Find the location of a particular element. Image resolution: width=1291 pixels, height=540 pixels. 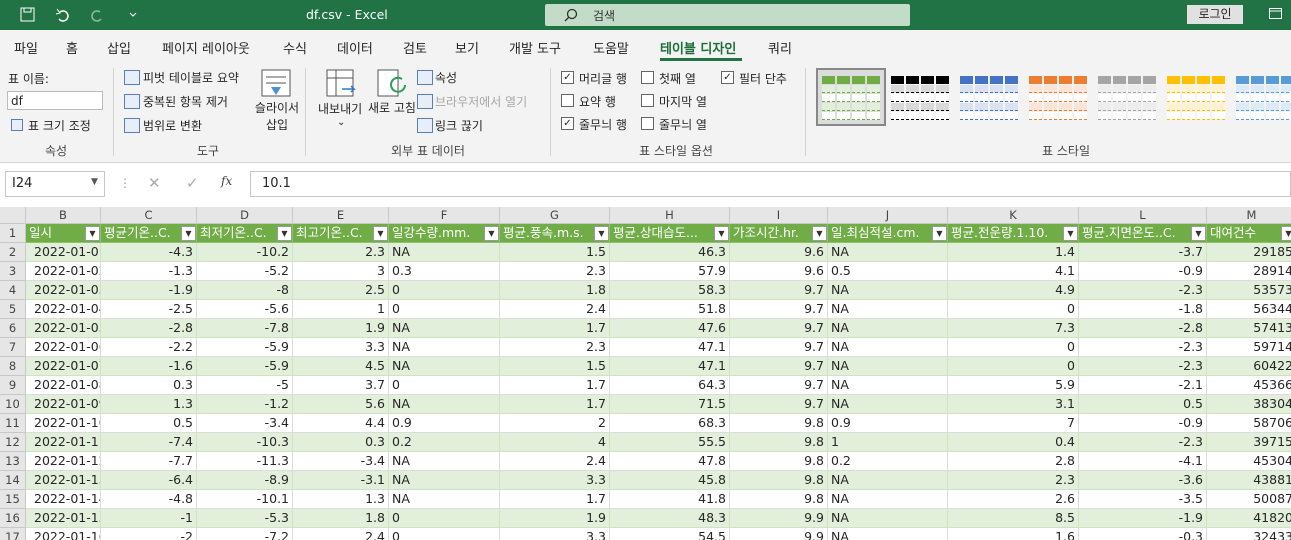

row-header: 7 is located at coordinates (13, 347).